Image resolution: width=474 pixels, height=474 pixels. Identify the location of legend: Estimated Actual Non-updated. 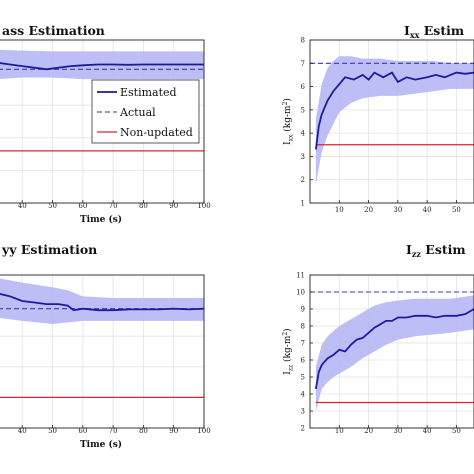
(145, 111).